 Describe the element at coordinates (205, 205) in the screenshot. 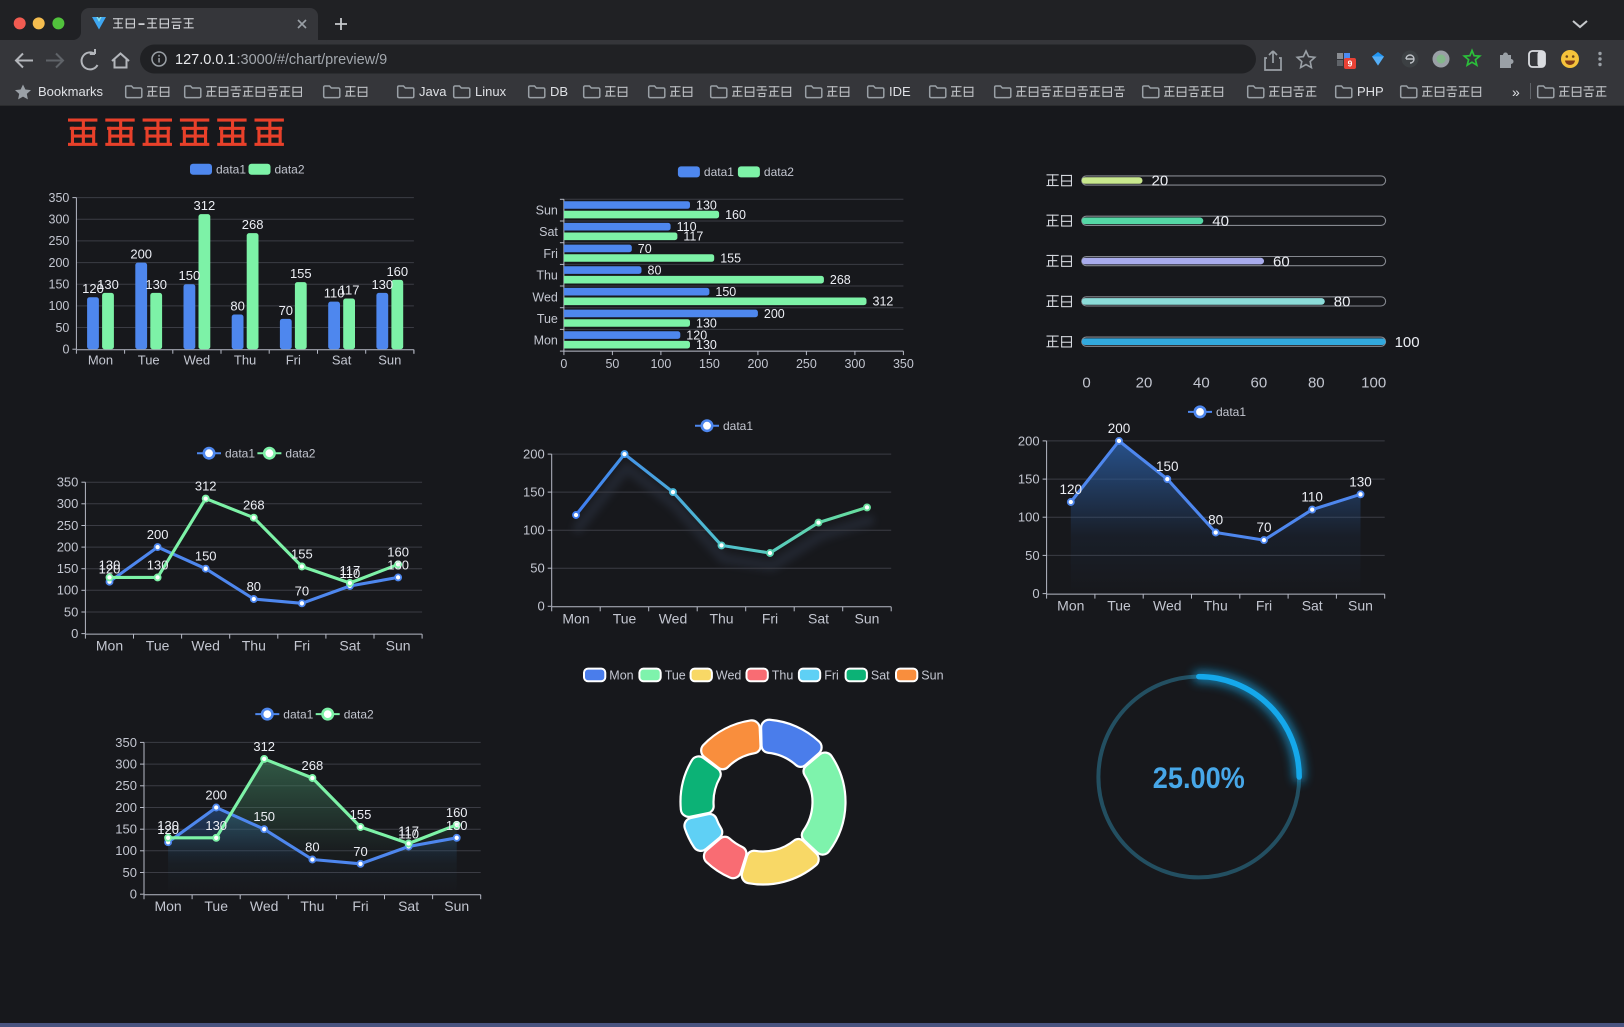

I see `svg-text: 312` at that location.